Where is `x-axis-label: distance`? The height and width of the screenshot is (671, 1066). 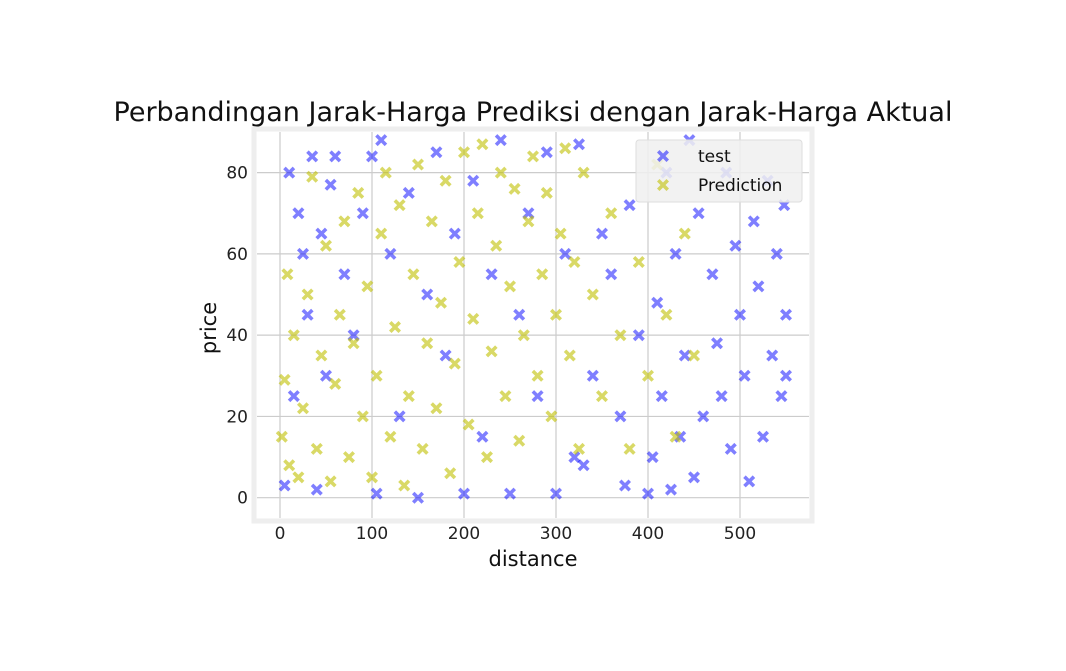 x-axis-label: distance is located at coordinates (533, 559).